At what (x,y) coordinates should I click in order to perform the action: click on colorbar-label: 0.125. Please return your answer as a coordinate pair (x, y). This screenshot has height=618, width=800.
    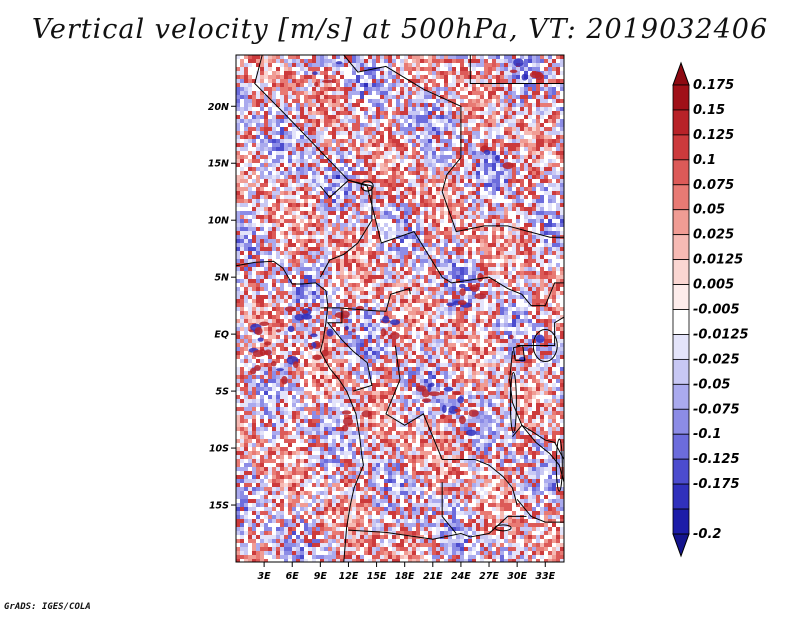
    Looking at the image, I should click on (713, 135).